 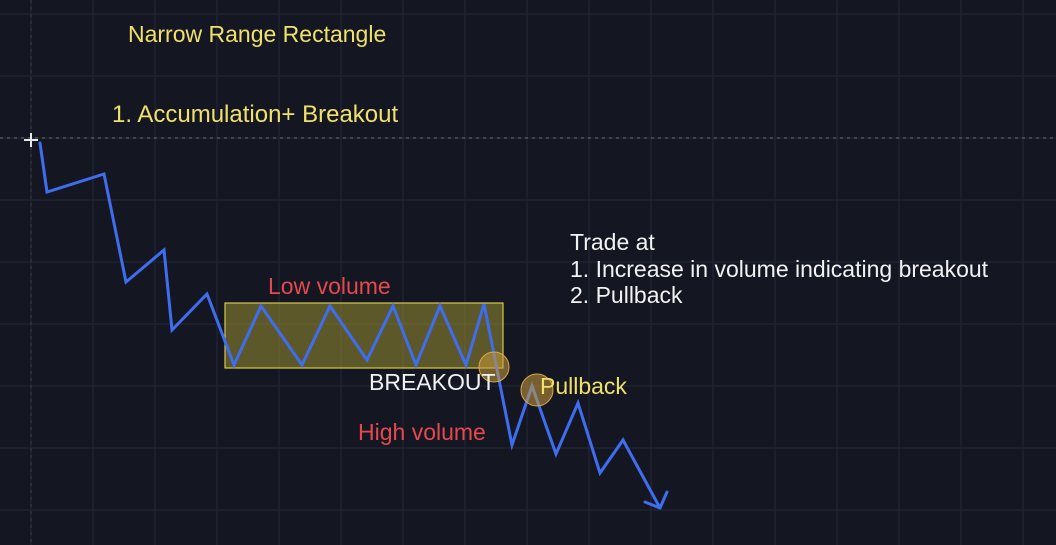 What do you see at coordinates (257, 34) in the screenshot?
I see `diagram-title: Narrow Range Rectangle` at bounding box center [257, 34].